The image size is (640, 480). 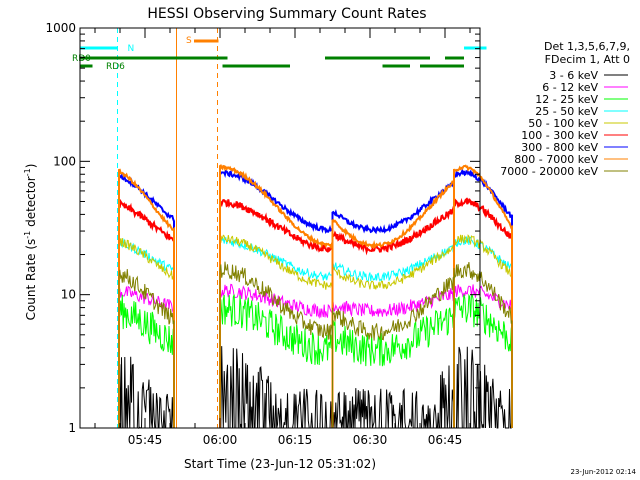 I want to click on y-label-sup2: -1, so click(x=27, y=172).